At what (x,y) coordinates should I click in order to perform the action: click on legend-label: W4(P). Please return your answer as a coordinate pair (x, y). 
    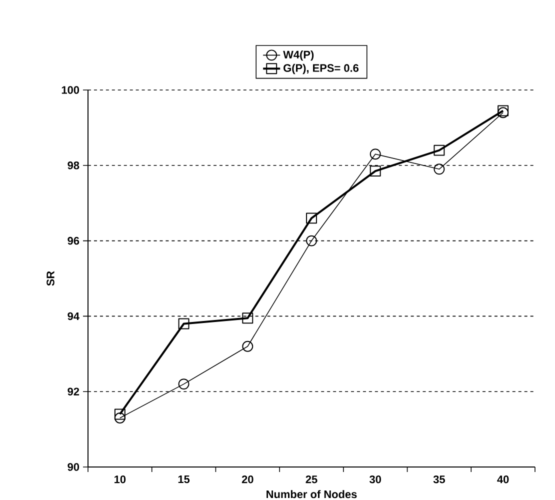
    Looking at the image, I should click on (298, 55).